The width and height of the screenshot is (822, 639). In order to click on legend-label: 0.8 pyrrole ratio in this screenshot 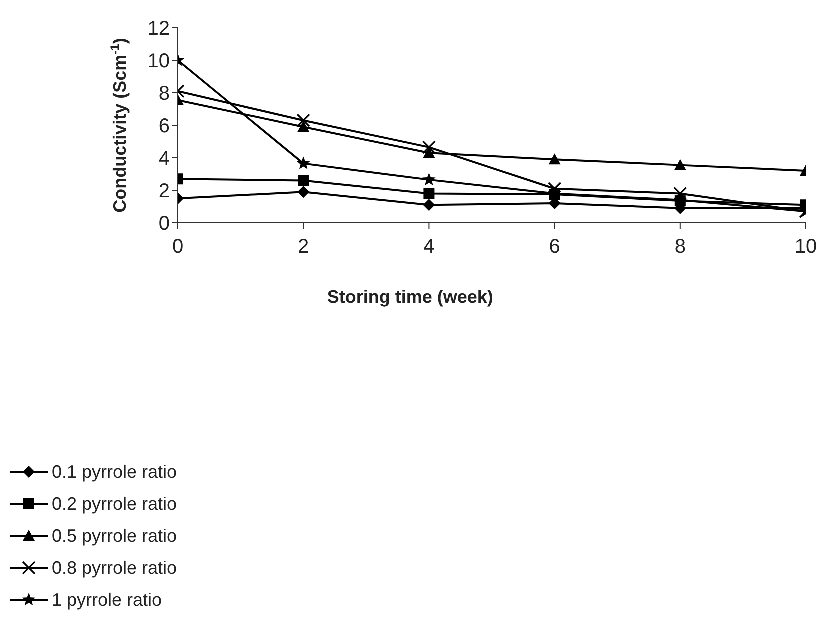, I will do `click(115, 568)`.